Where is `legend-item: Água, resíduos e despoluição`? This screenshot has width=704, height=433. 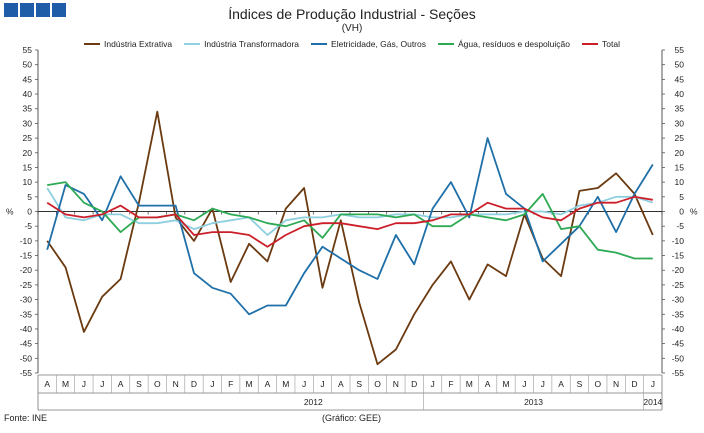 legend-item: Água, resíduos e despoluição is located at coordinates (504, 44).